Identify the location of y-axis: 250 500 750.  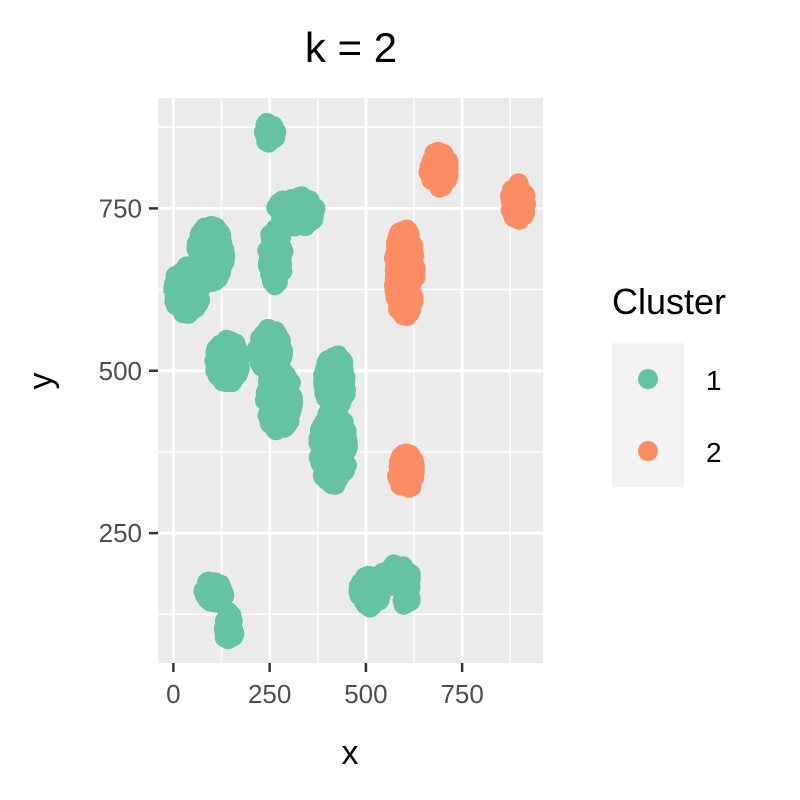
(128, 370).